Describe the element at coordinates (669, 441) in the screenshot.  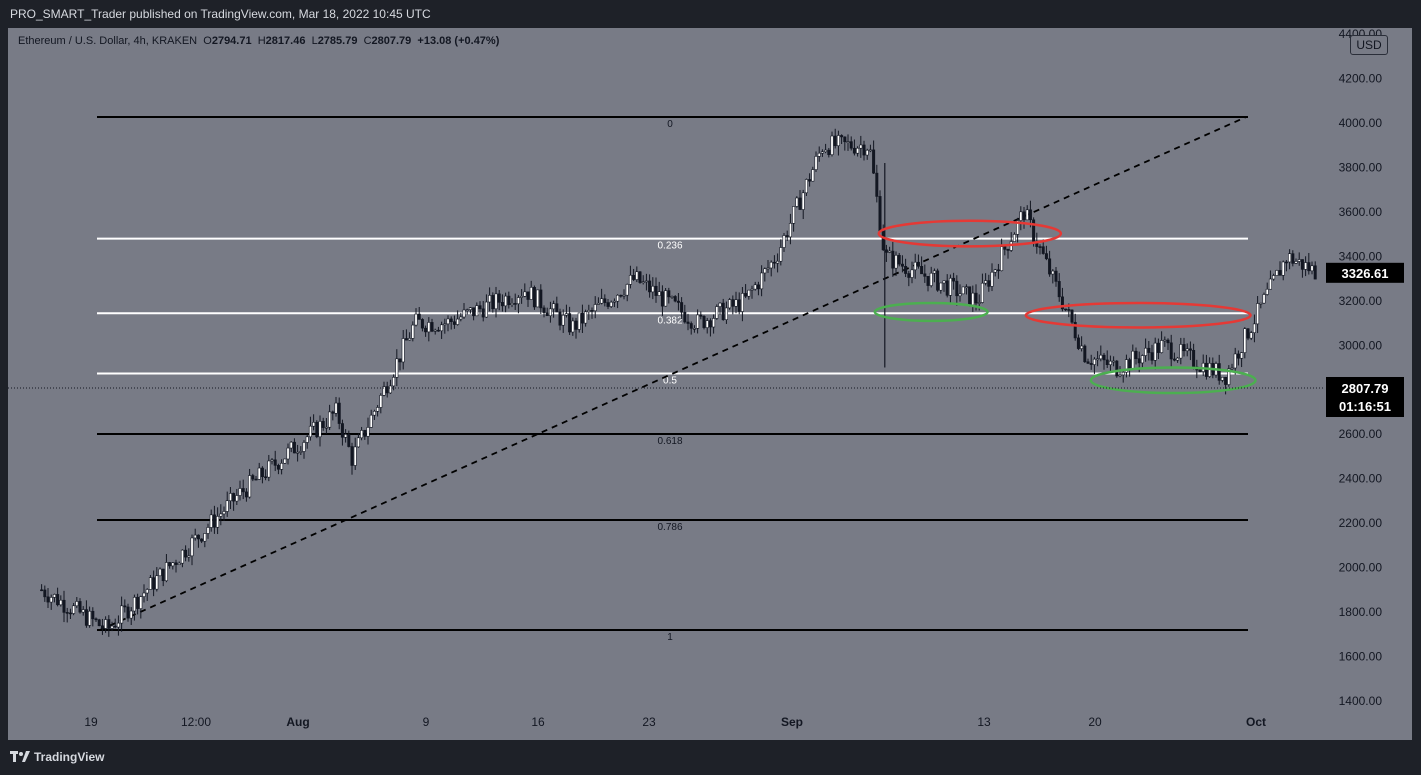
I see `fib-level-label: 0.618` at that location.